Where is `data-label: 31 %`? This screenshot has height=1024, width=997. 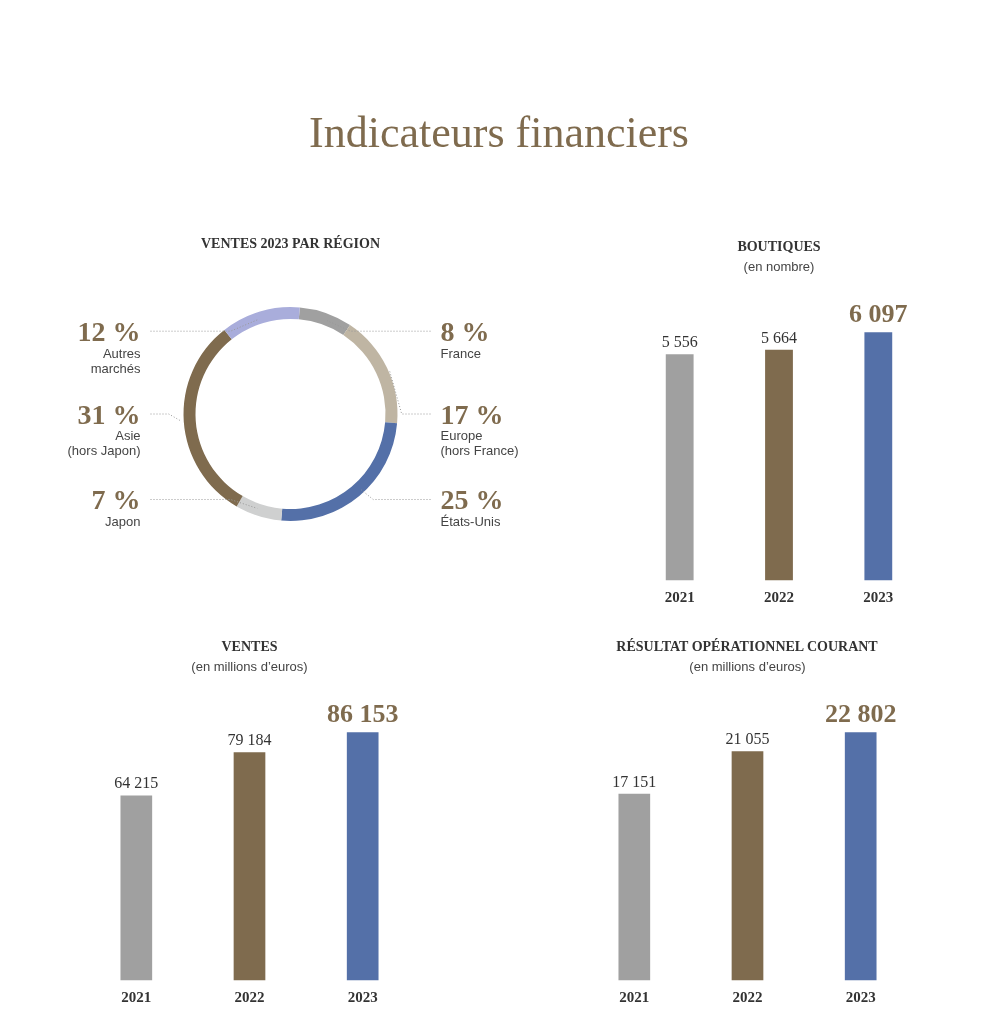 data-label: 31 % is located at coordinates (109, 414).